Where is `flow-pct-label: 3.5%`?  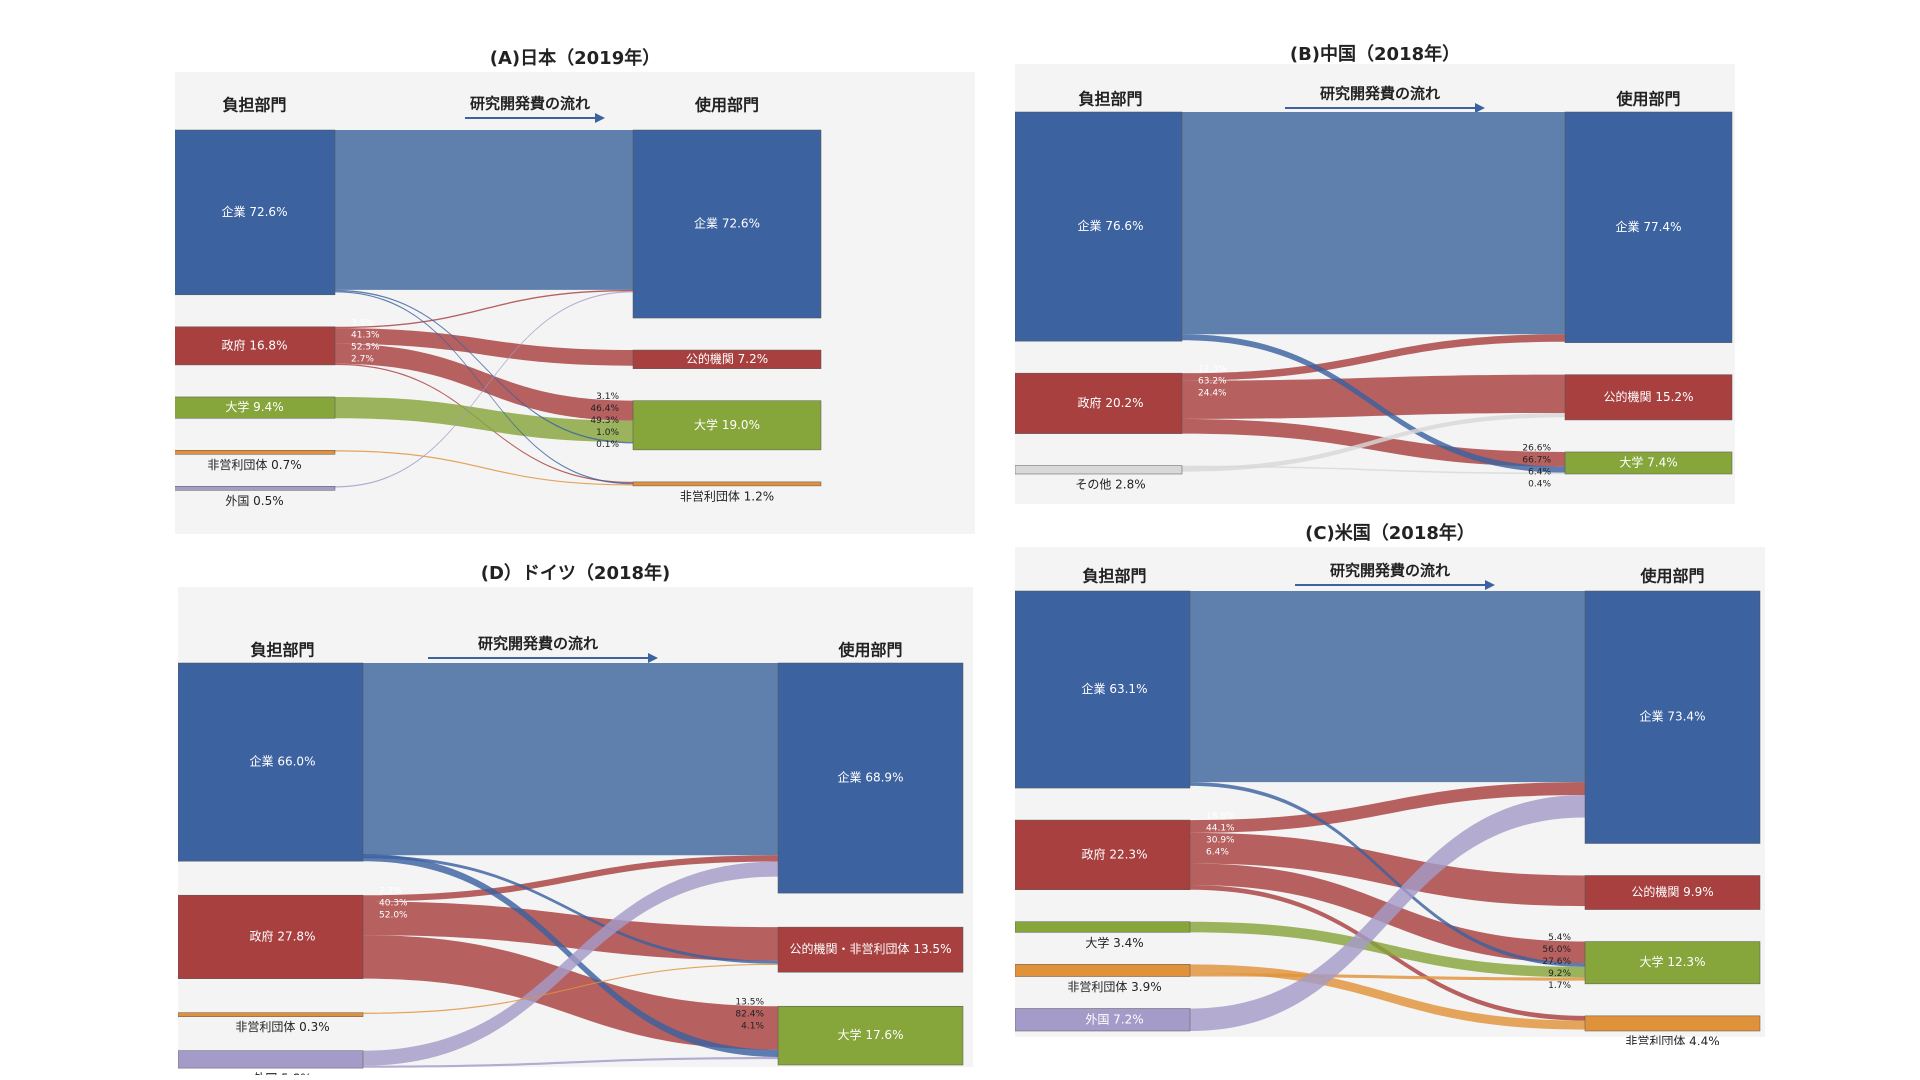
flow-pct-label: 3.5% is located at coordinates (362, 323).